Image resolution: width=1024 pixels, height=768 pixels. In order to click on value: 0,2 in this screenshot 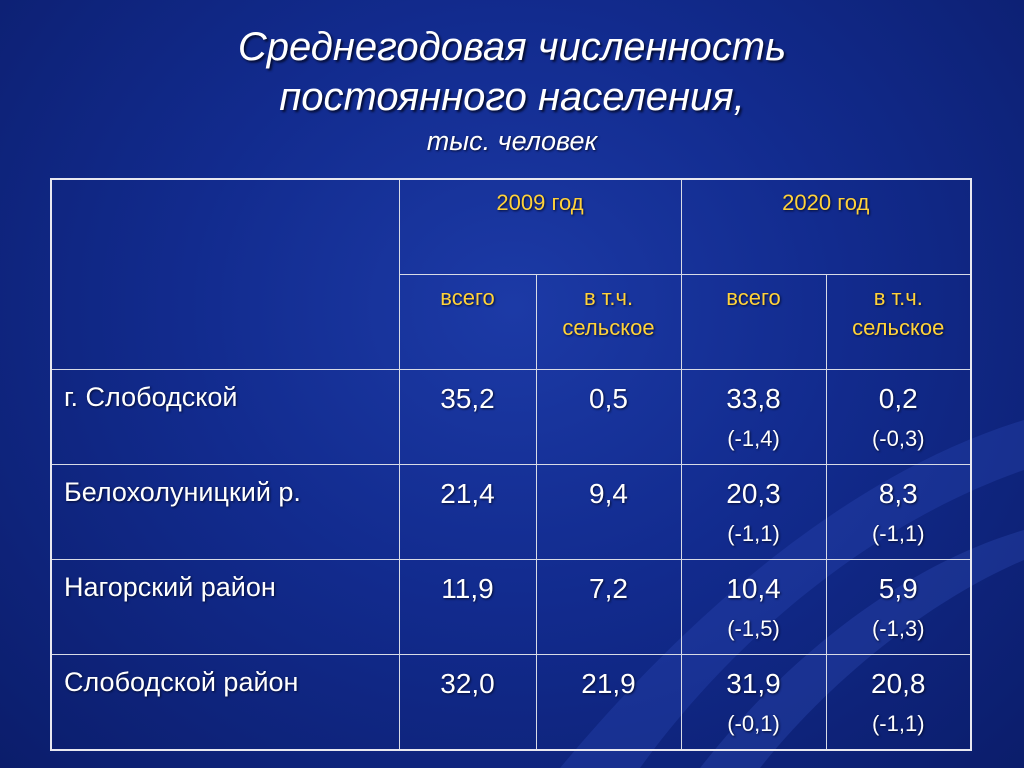, I will do `click(898, 398)`.